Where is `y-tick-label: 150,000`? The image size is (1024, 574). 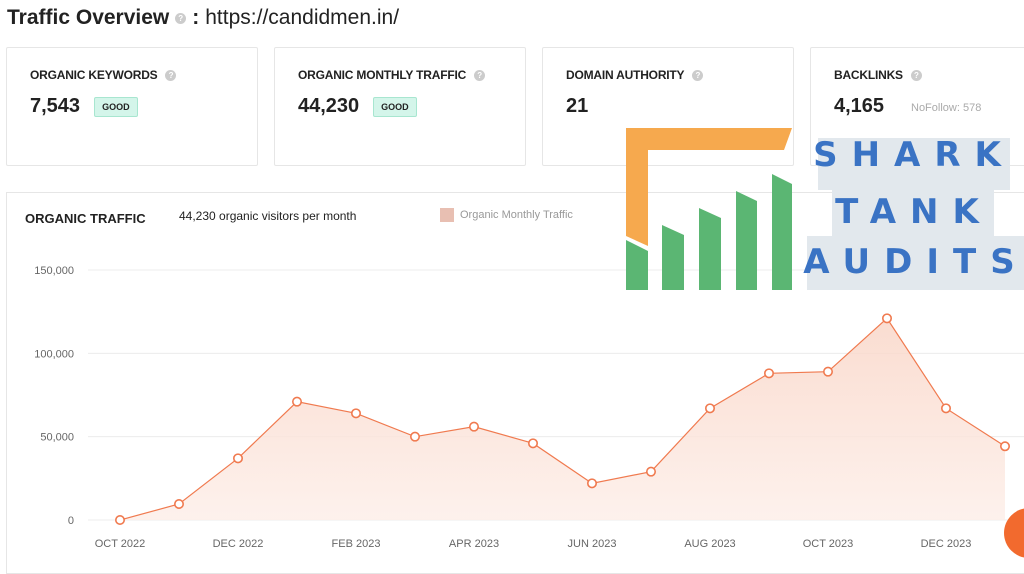 y-tick-label: 150,000 is located at coordinates (54, 271).